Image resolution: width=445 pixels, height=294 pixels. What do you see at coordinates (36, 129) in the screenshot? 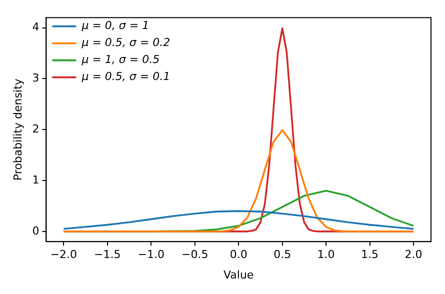
I see `y-tick-label: 2` at bounding box center [36, 129].